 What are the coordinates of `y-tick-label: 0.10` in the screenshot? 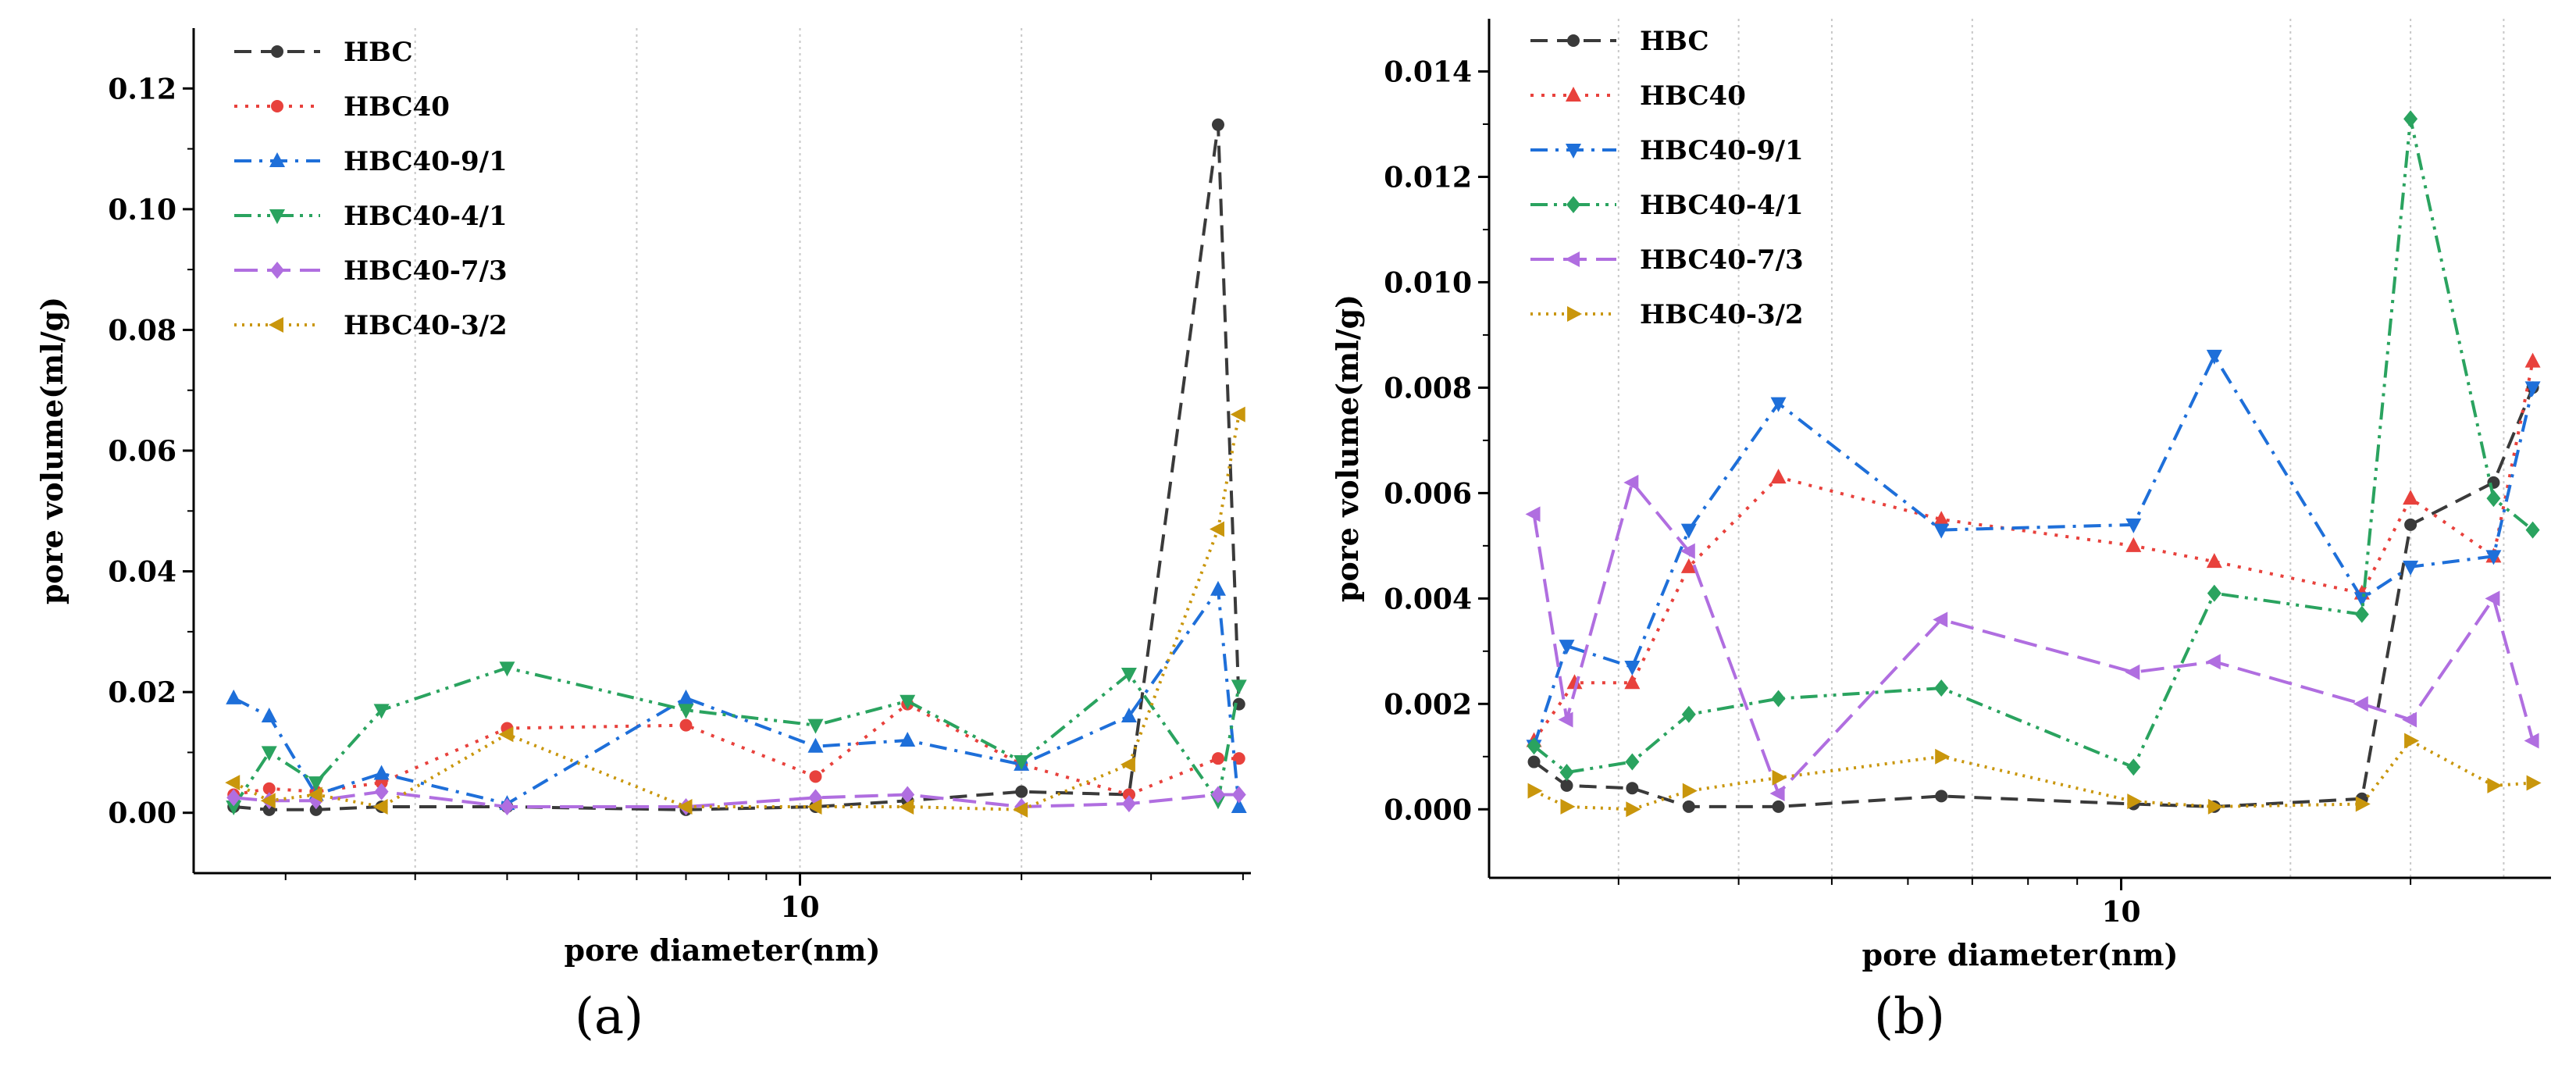 It's located at (142, 210).